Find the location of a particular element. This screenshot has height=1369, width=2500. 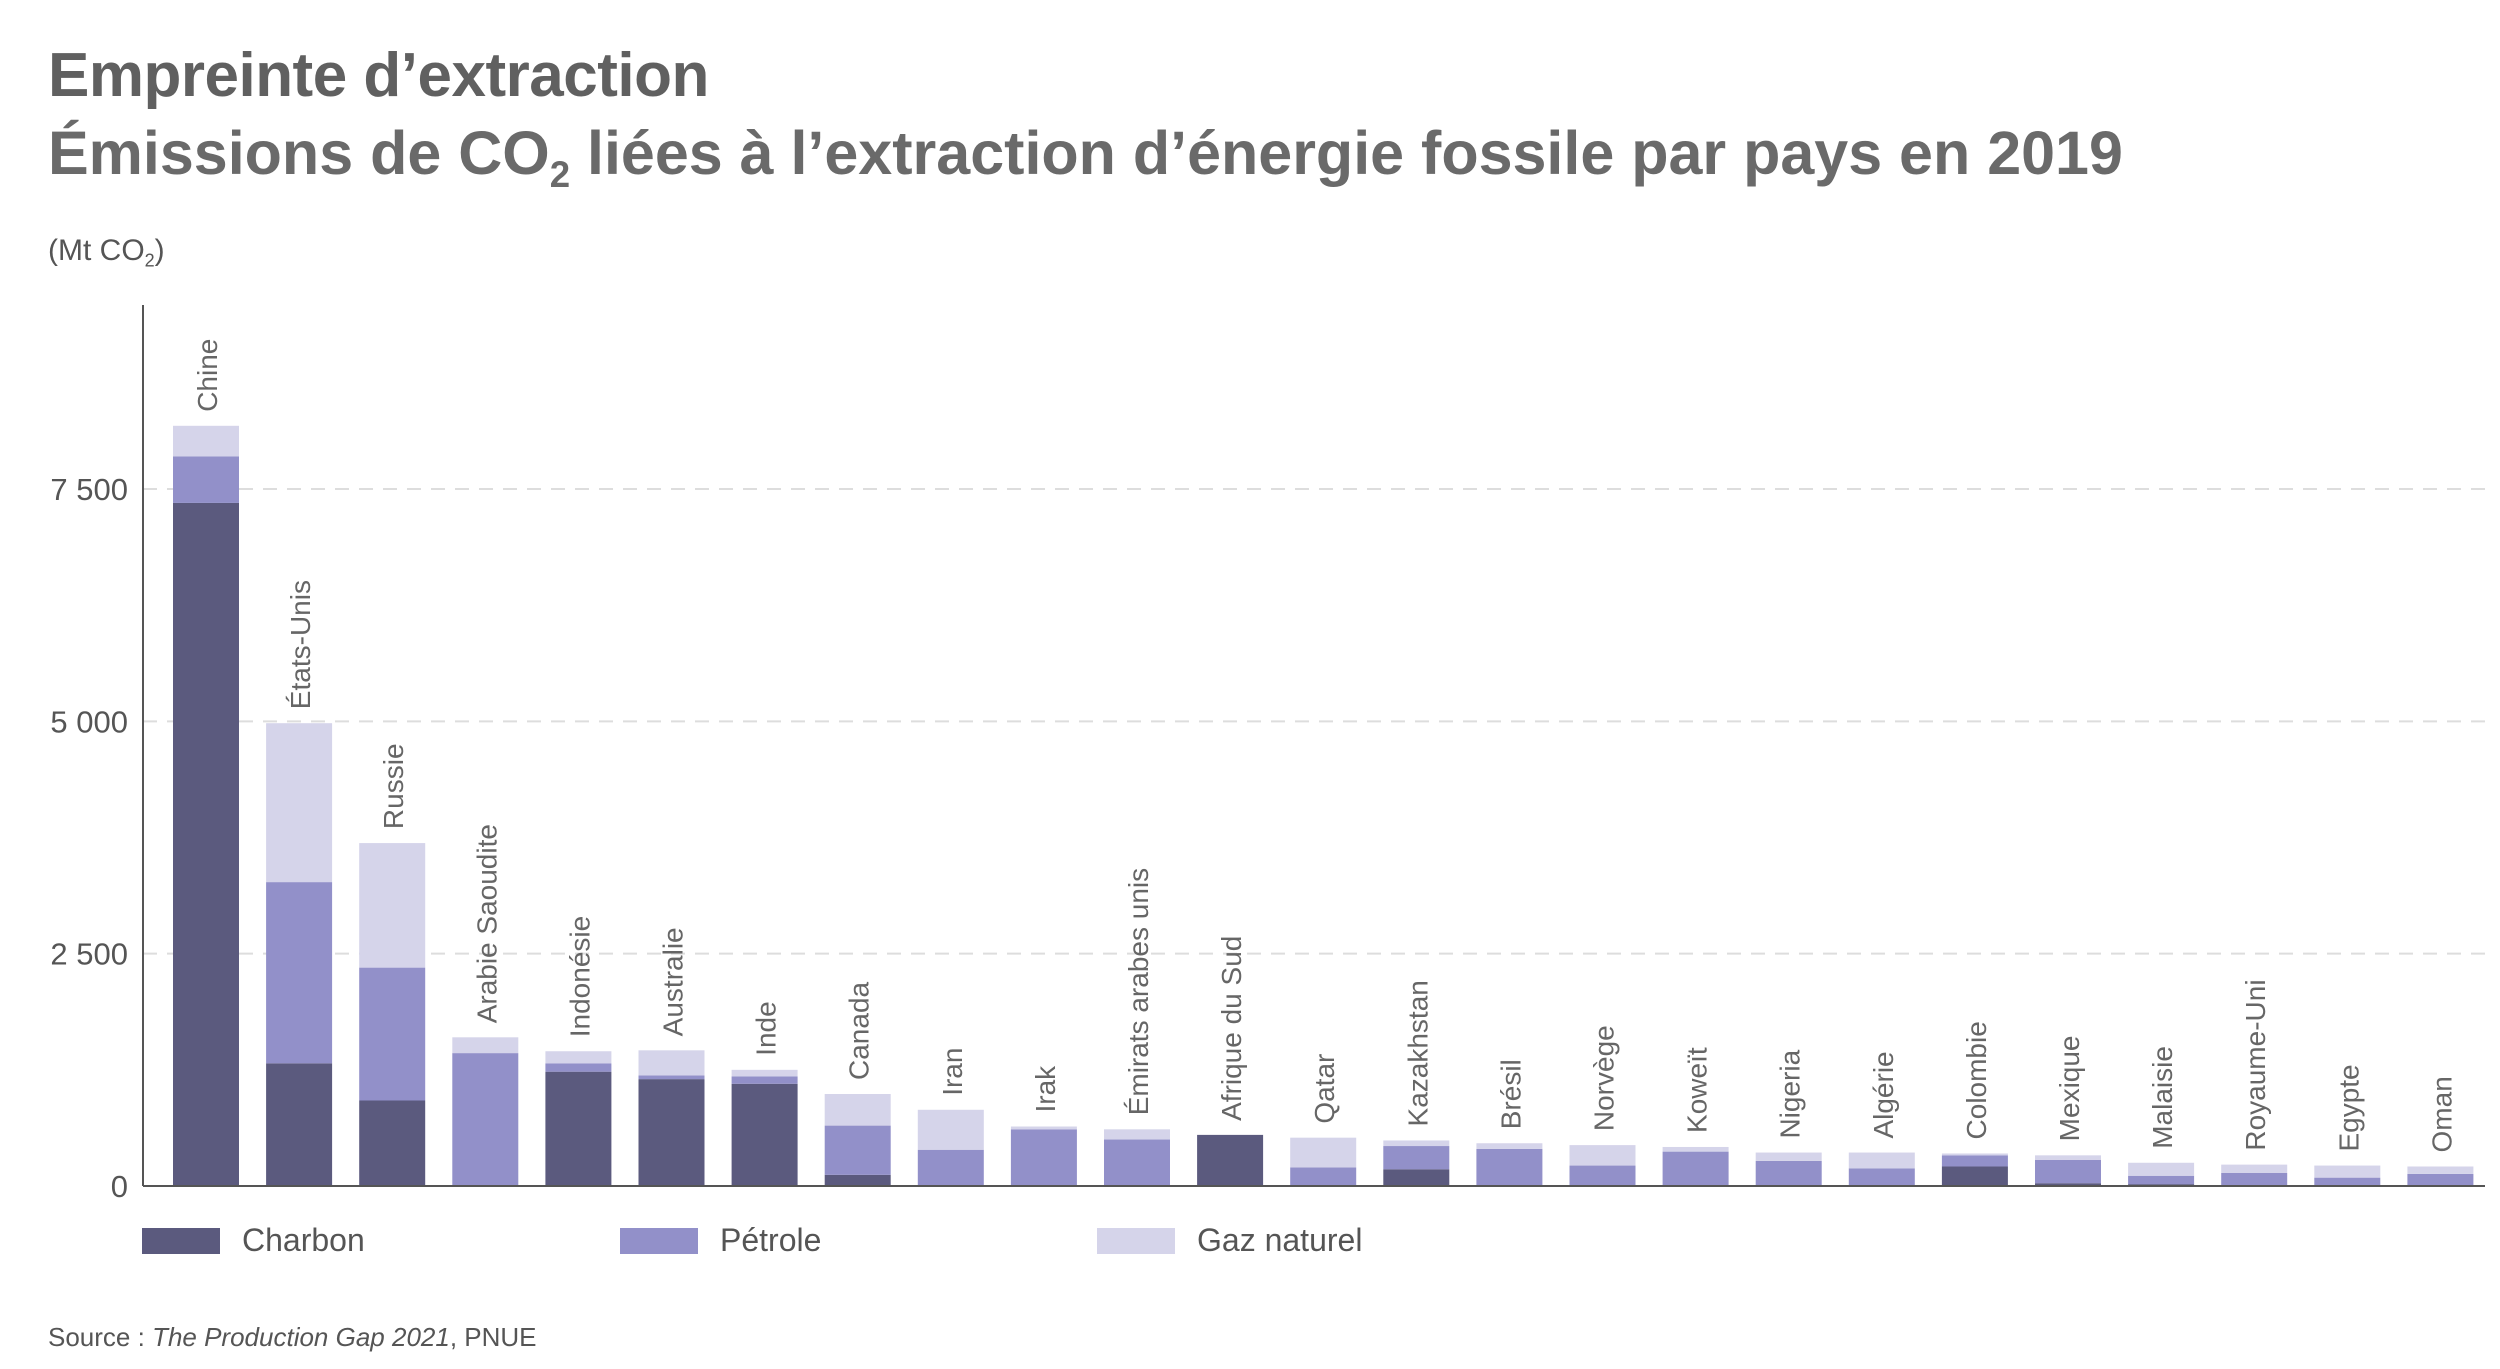

category-label: Australie is located at coordinates (673, 981).